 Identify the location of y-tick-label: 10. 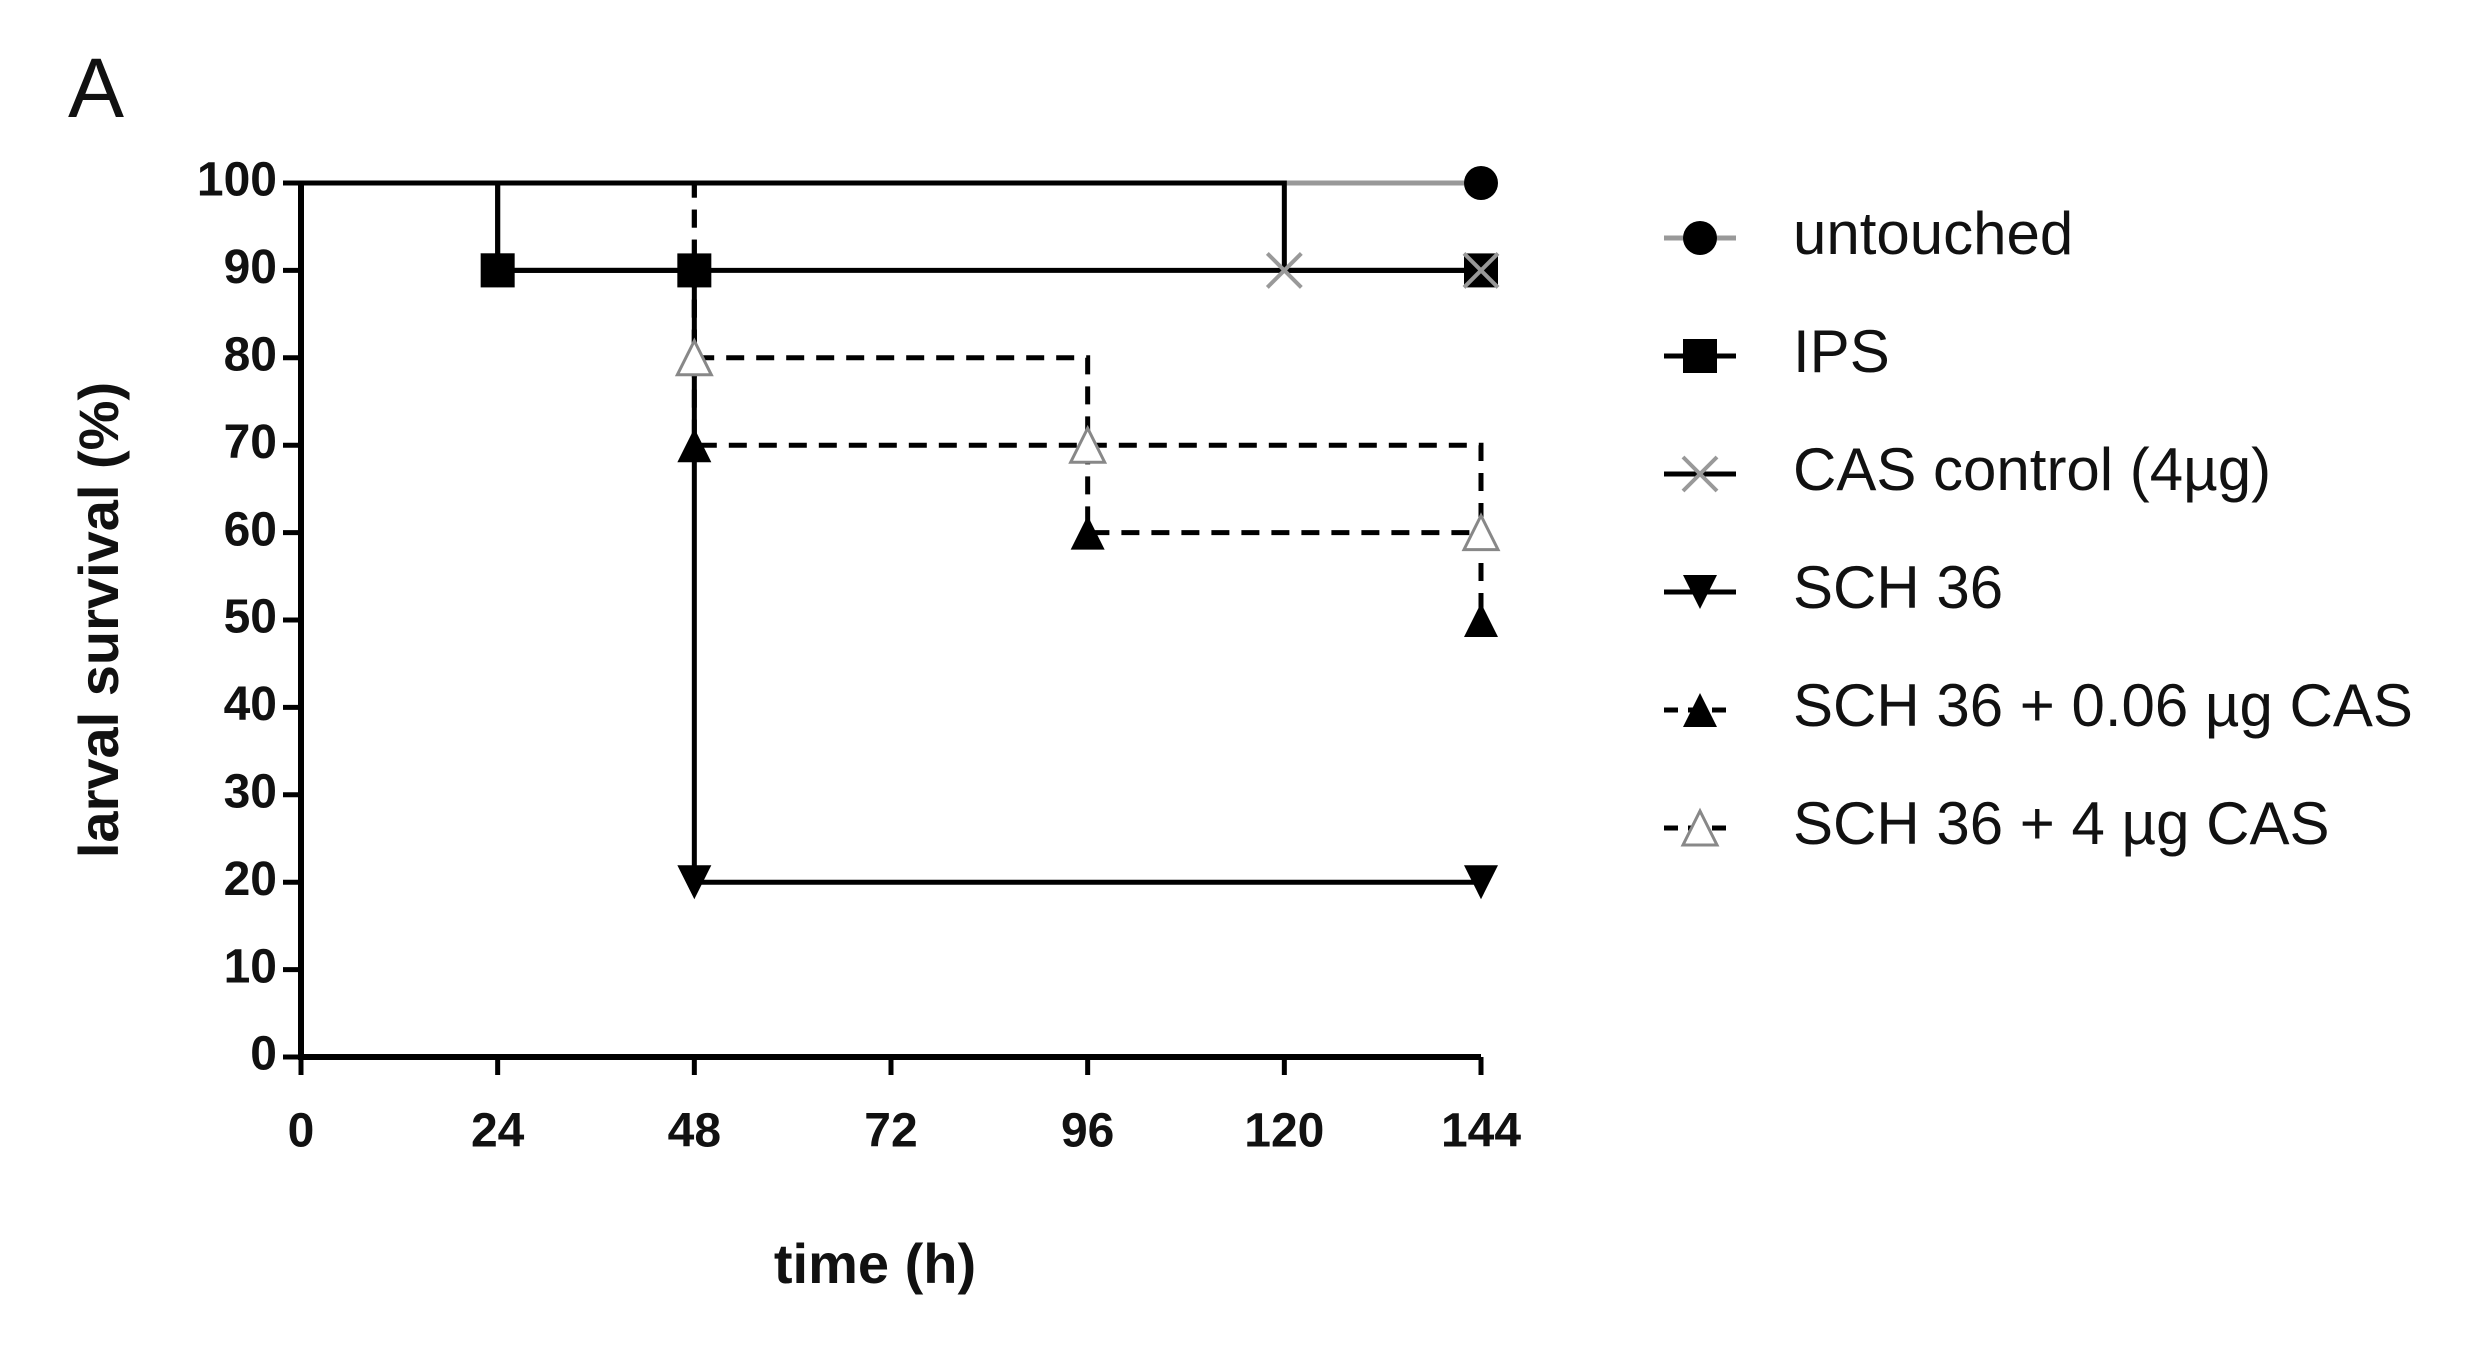
(250, 966).